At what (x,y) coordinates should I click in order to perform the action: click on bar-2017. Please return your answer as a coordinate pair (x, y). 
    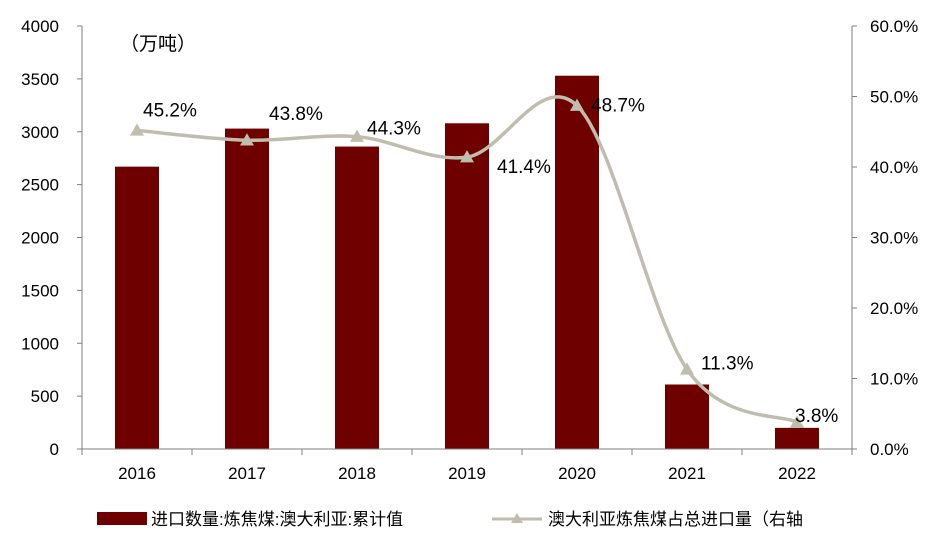
    Looking at the image, I should click on (247, 288).